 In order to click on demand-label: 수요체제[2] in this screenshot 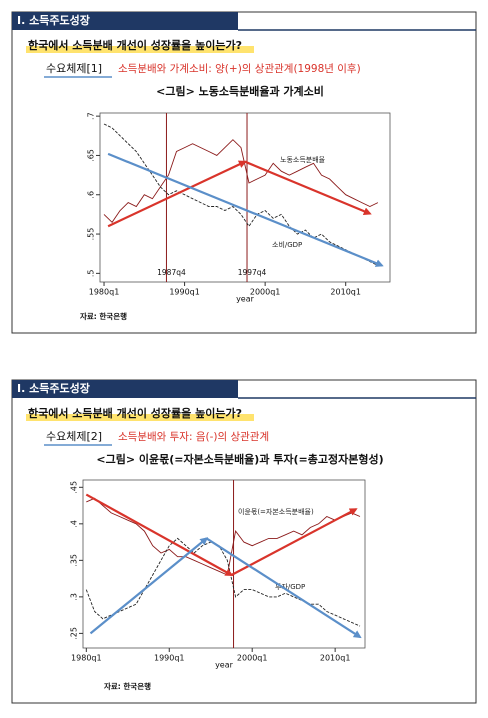, I will do `click(74, 436)`.